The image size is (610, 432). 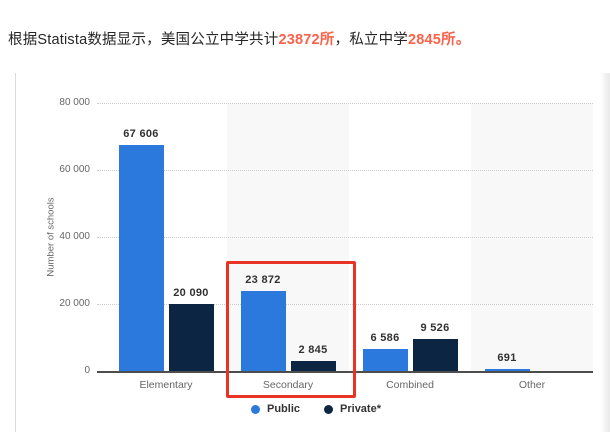 What do you see at coordinates (284, 409) in the screenshot?
I see `legend-label: Public` at bounding box center [284, 409].